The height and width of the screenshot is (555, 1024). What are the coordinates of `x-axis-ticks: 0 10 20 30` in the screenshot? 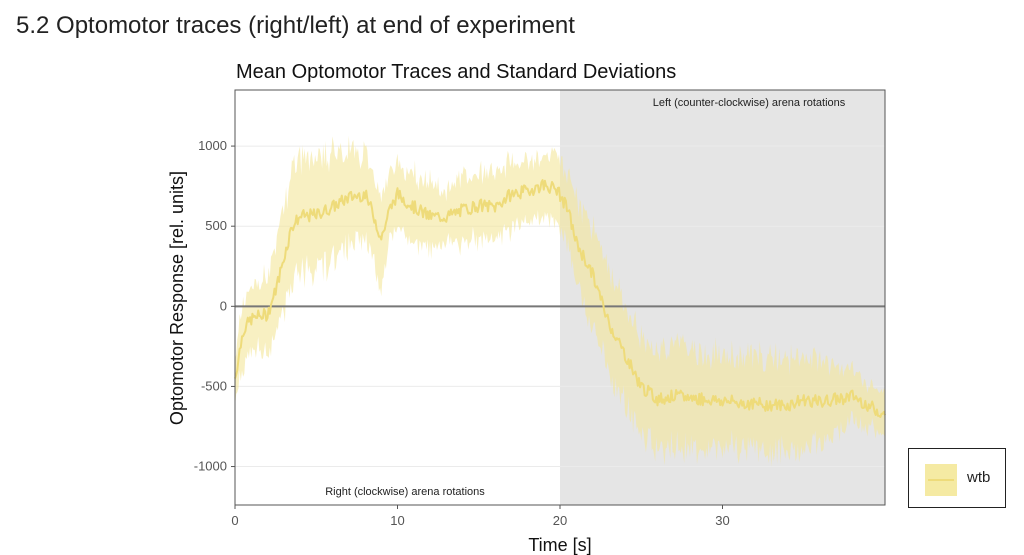 It's located at (480, 516).